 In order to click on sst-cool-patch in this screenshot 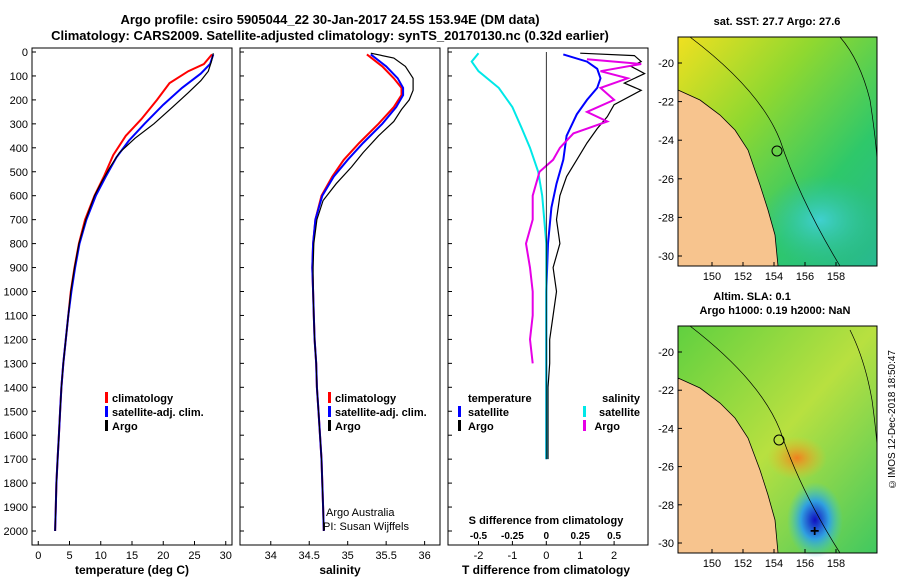, I will do `click(820, 220)`.